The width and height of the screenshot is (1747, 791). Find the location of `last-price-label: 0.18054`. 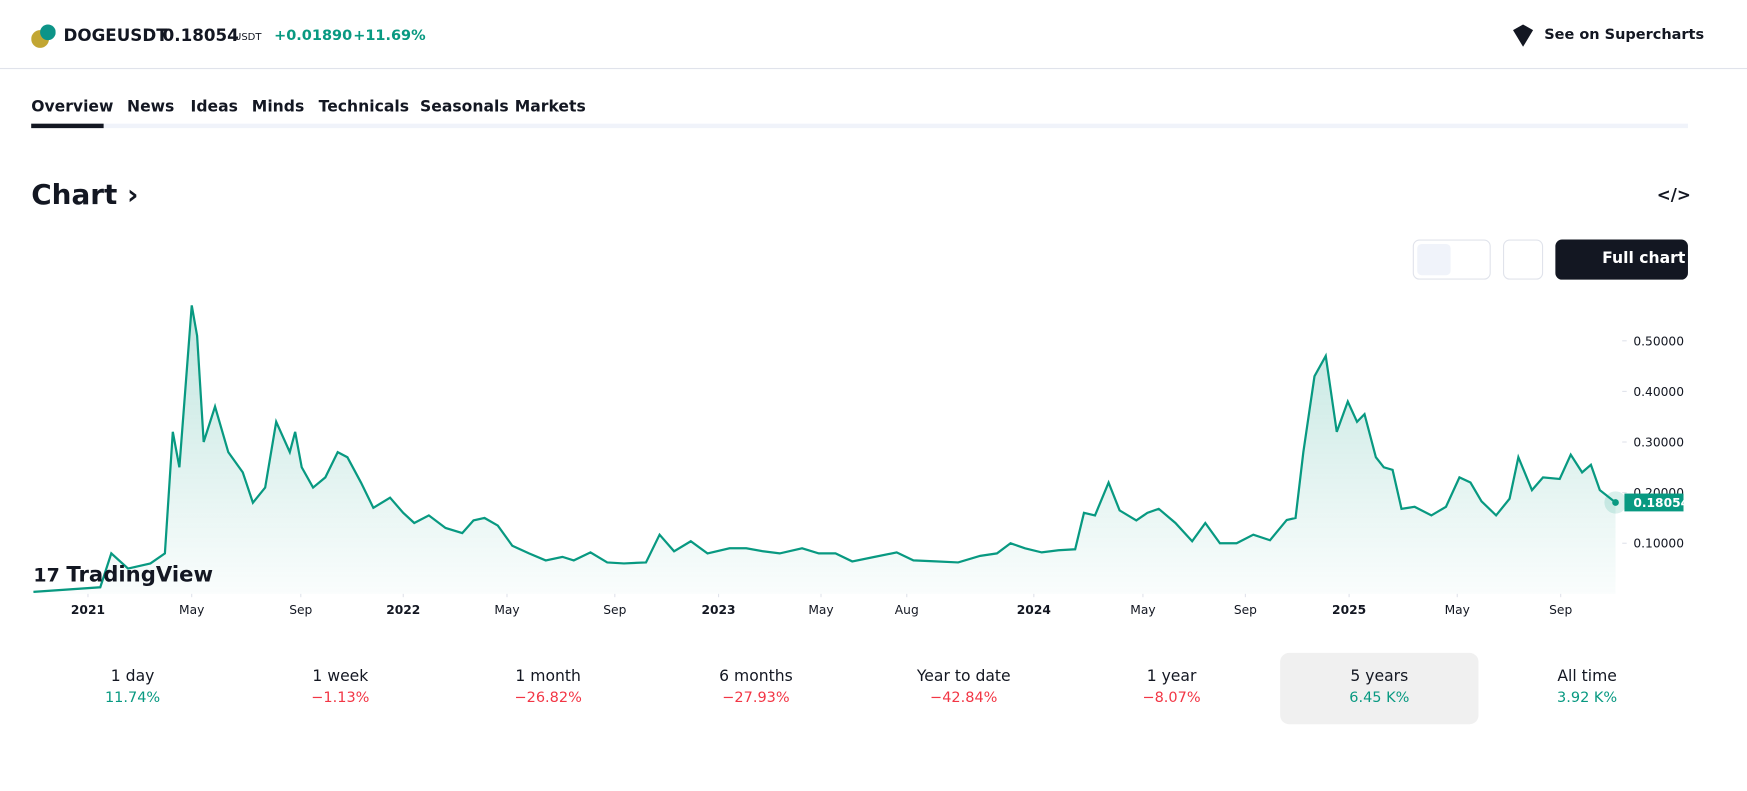

last-price-label: 0.18054 is located at coordinates (1661, 503).